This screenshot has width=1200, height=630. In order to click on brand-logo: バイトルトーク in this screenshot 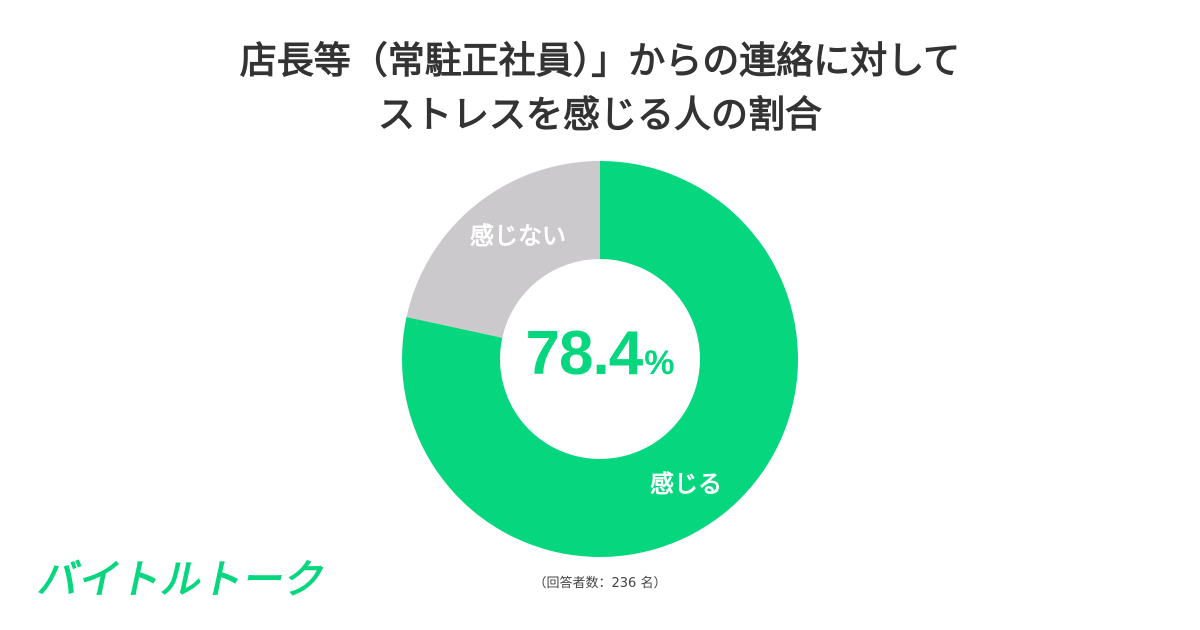, I will do `click(182, 580)`.